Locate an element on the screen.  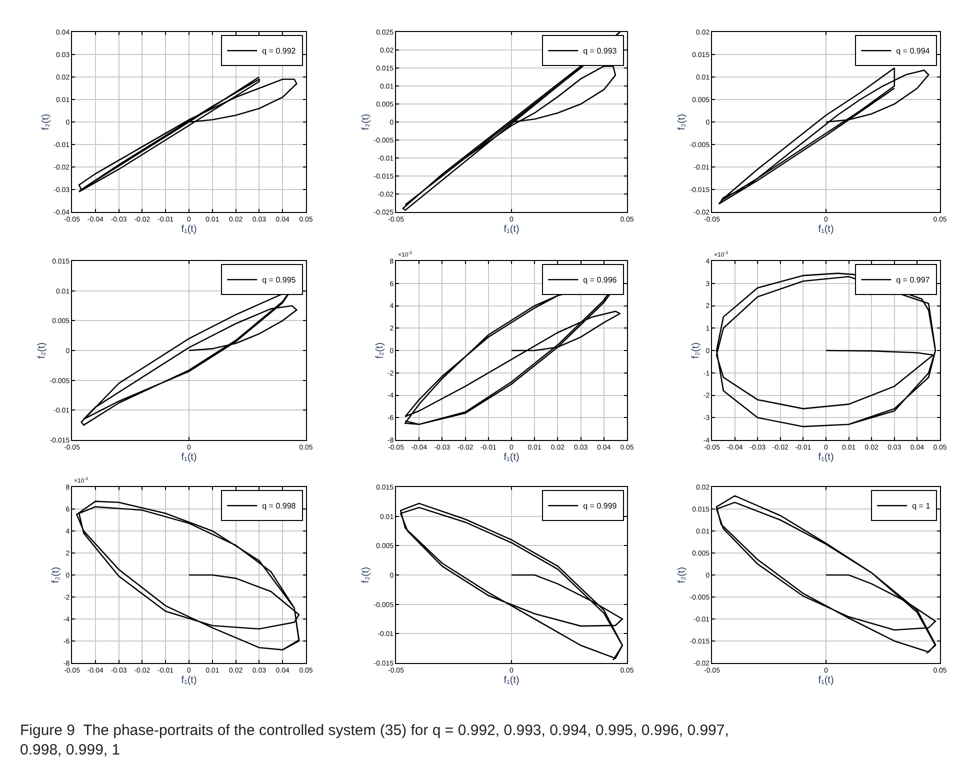
legend-label: q = 0.993 is located at coordinates (600, 51).